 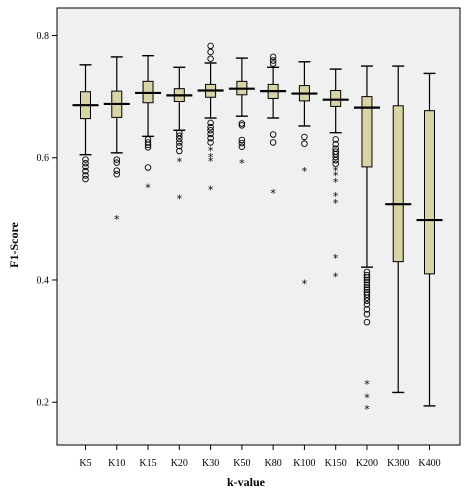 I want to click on x-axis-title: k-value, so click(x=246, y=482).